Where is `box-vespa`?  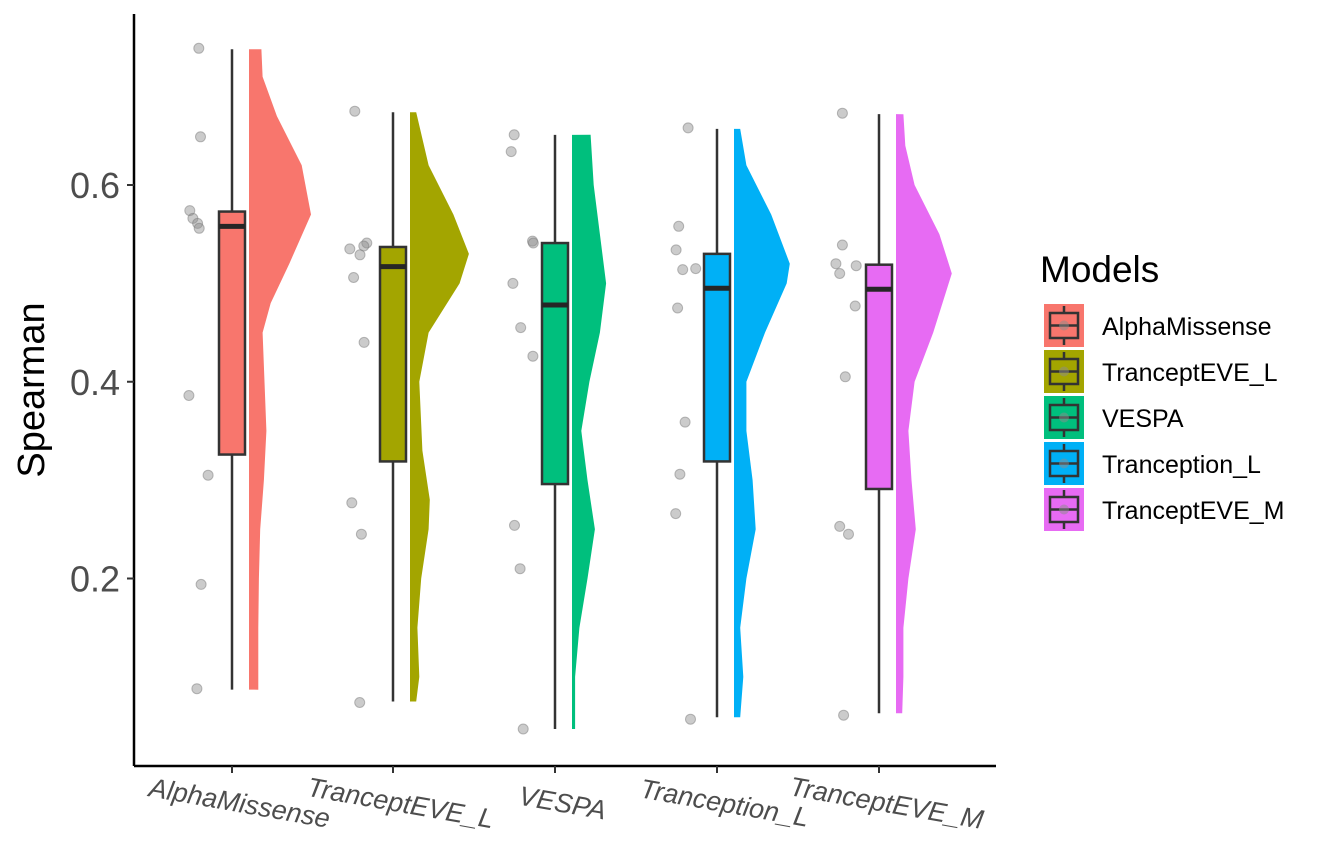
box-vespa is located at coordinates (555, 363).